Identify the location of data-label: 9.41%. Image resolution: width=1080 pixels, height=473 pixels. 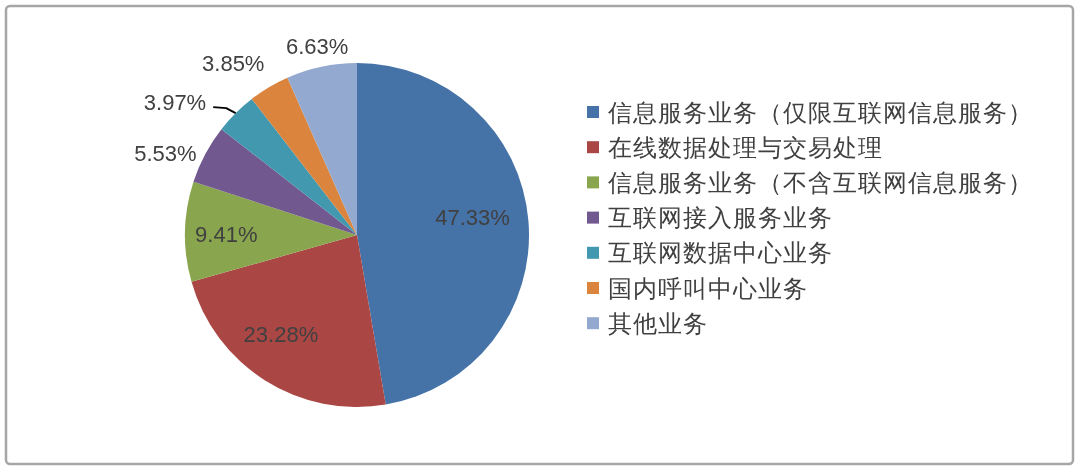
(226, 235).